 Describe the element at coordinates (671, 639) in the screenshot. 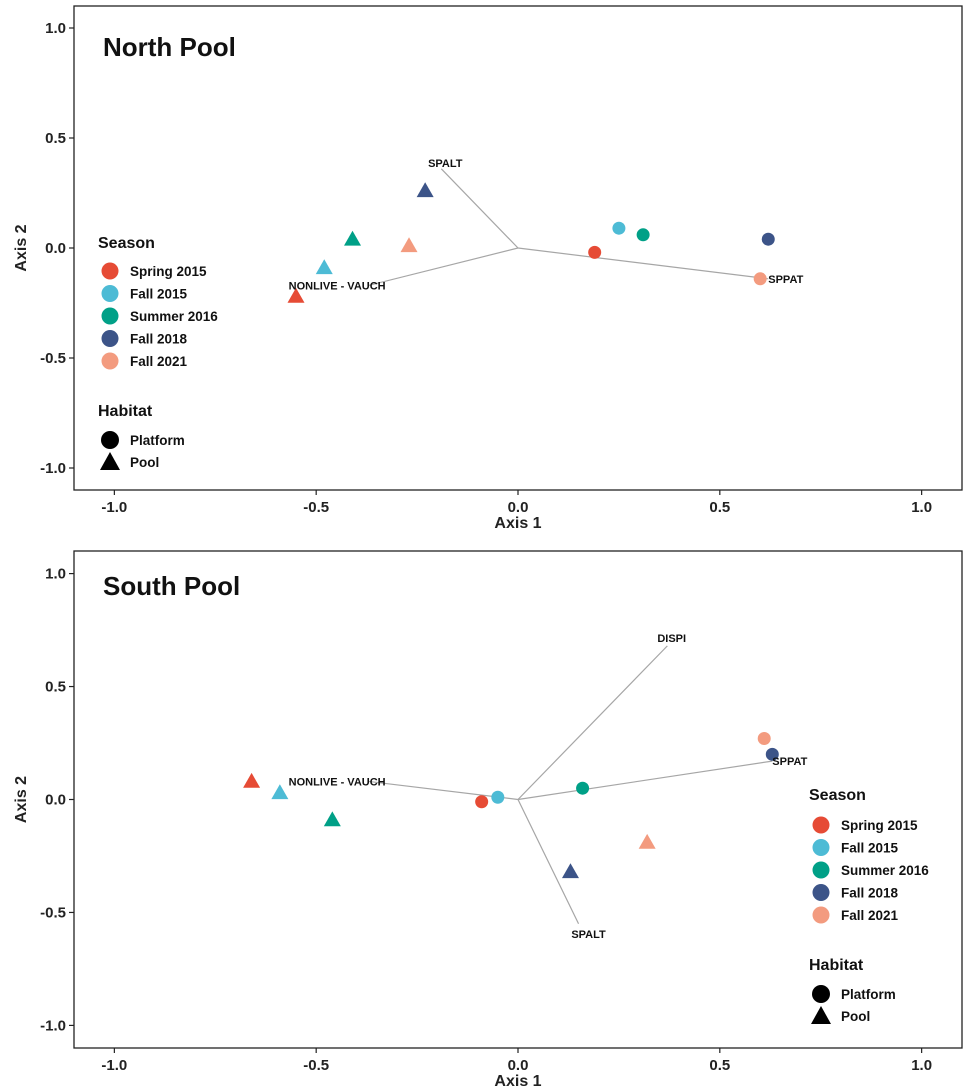

I see `vector-label-dispi: DISPI` at that location.